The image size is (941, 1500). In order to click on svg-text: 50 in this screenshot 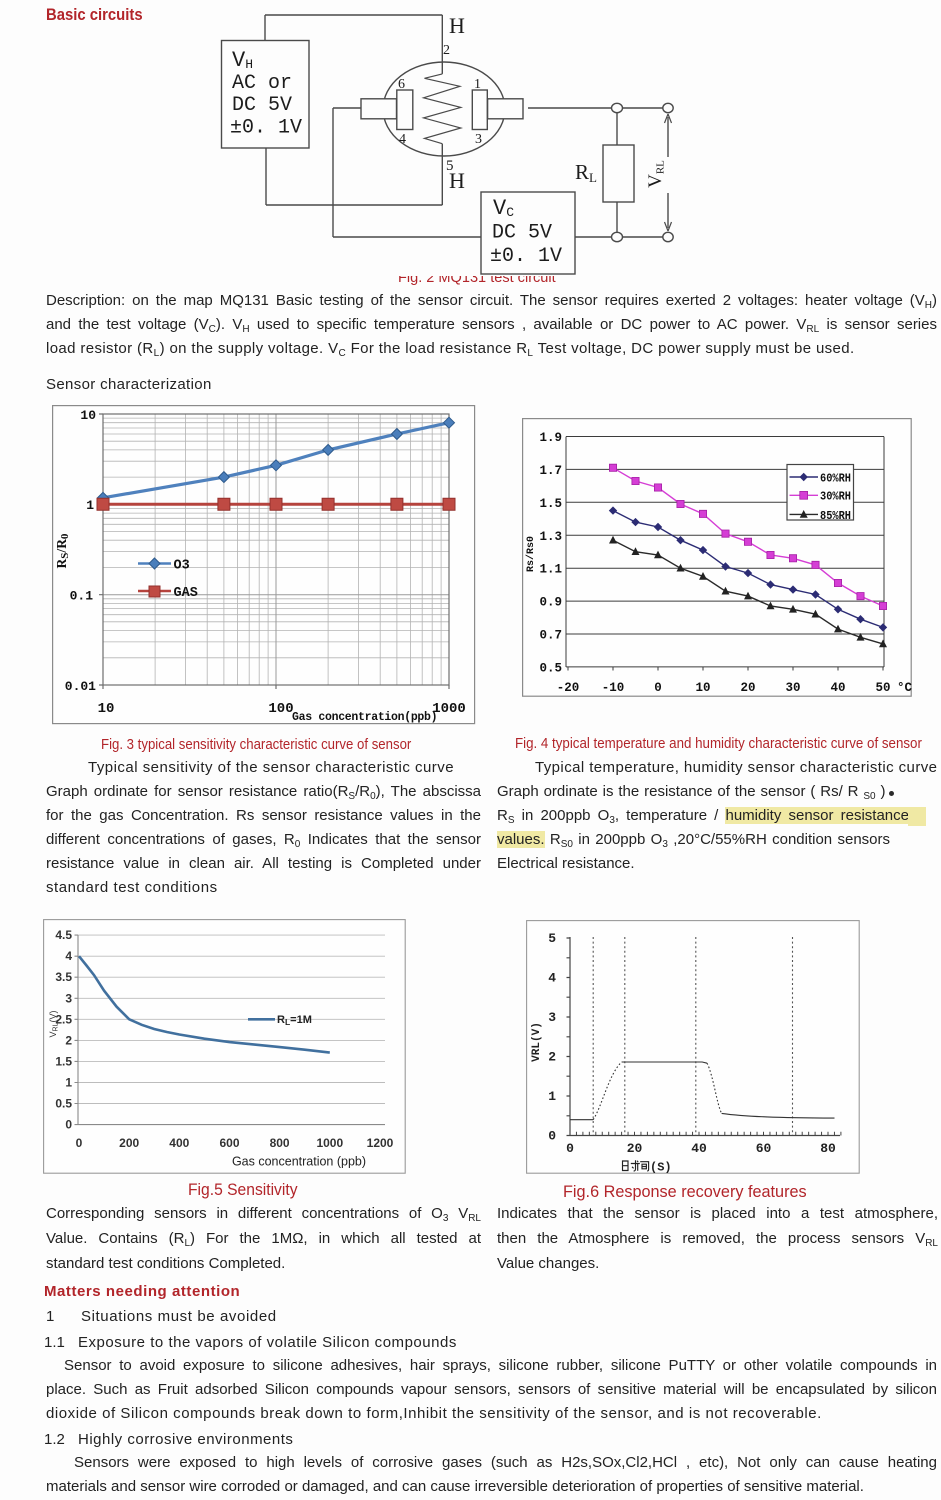, I will do `click(882, 688)`.